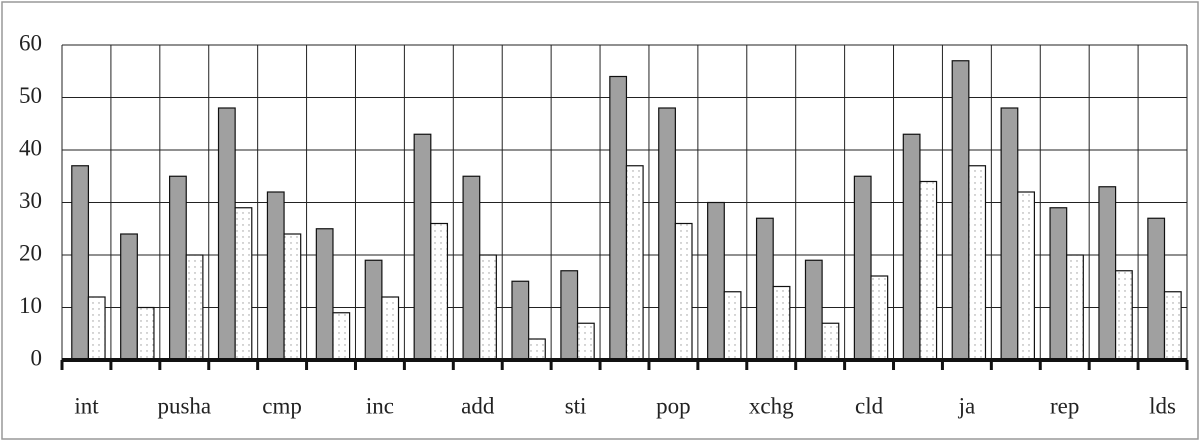 This screenshot has width=1200, height=441. Describe the element at coordinates (30, 252) in the screenshot. I see `y-tick-label: 20` at that location.